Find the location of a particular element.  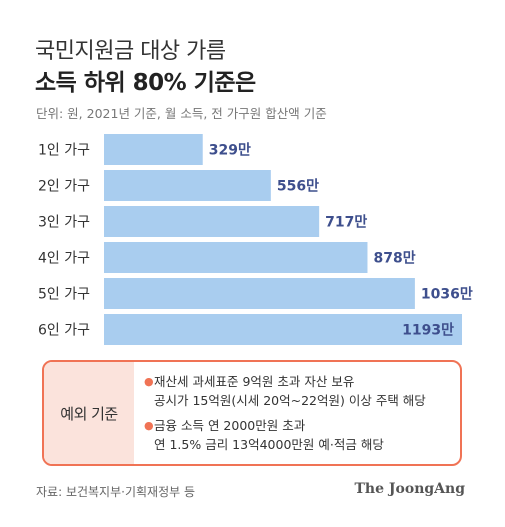

exception-criteria-label: 예외 기준 is located at coordinates (89, 413).